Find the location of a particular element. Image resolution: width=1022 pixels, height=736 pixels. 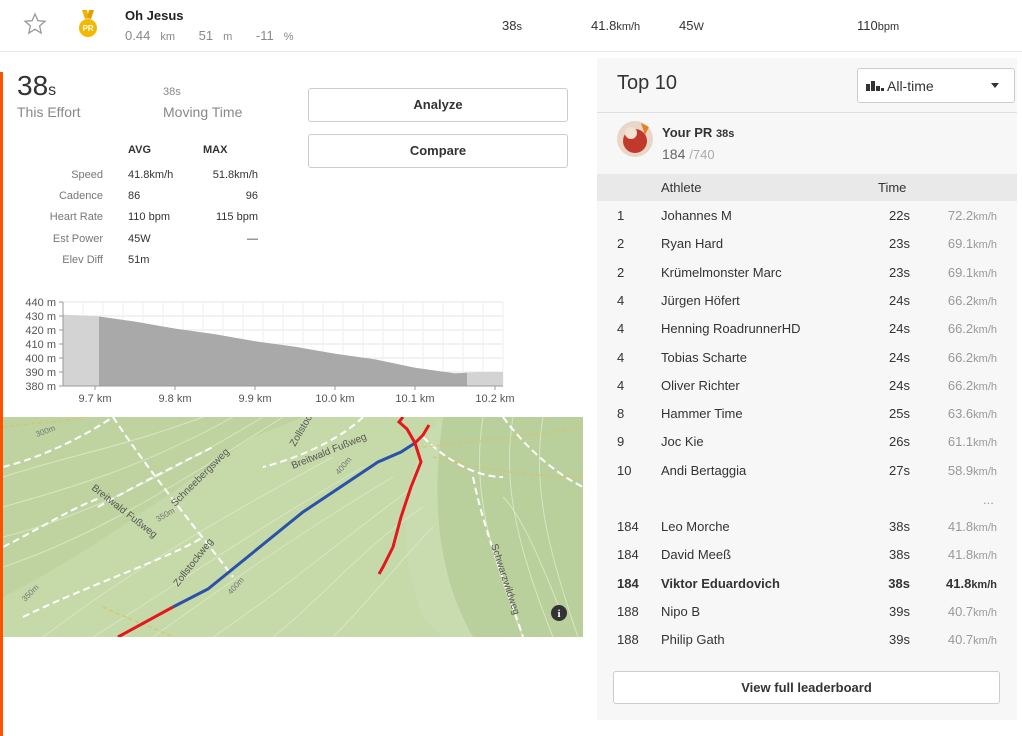

leaderboard-athlete-name: Viktor Eduardovich is located at coordinates (720, 583).